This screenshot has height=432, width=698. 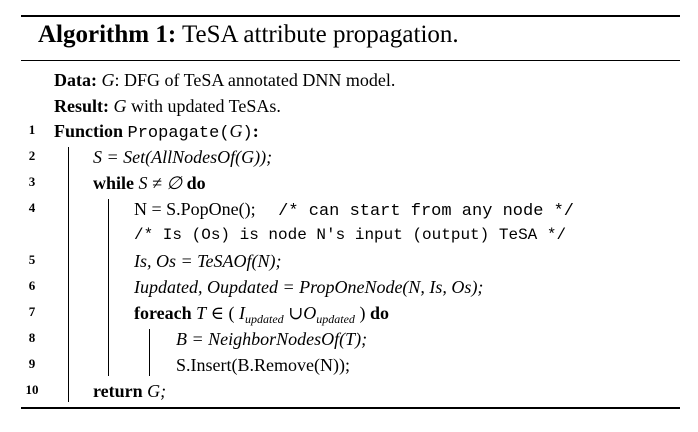 I want to click on data-keyword: Data:, so click(x=75, y=80).